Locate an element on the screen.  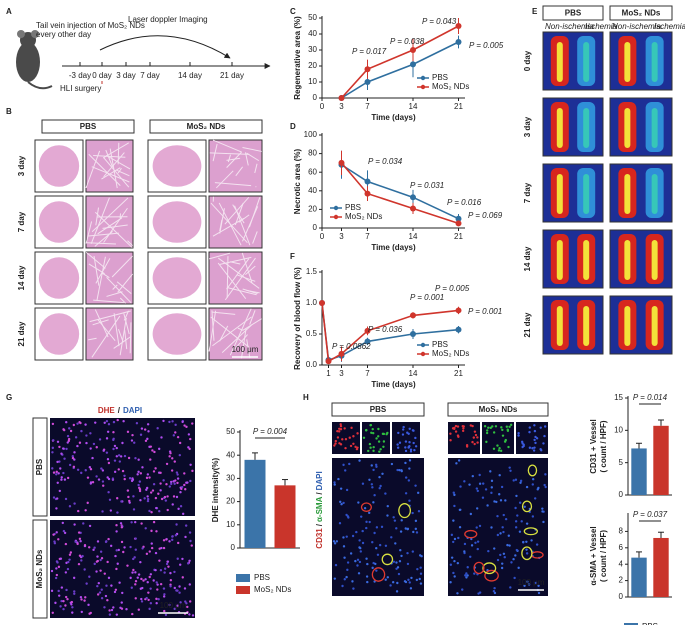
imaging-text: Laser doppler Imaging is located at coordinates (168, 19).